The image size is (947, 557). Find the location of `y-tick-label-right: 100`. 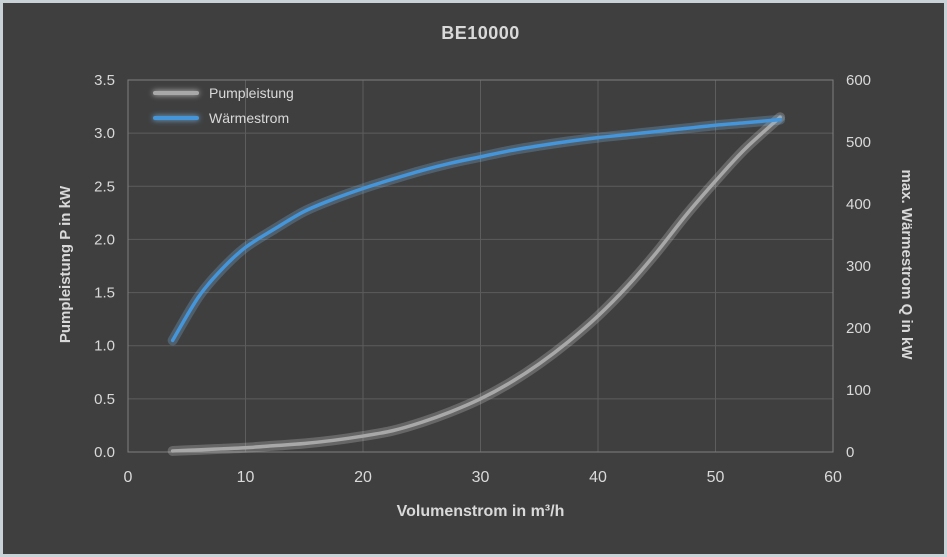

y-tick-label-right: 100 is located at coordinates (858, 390).